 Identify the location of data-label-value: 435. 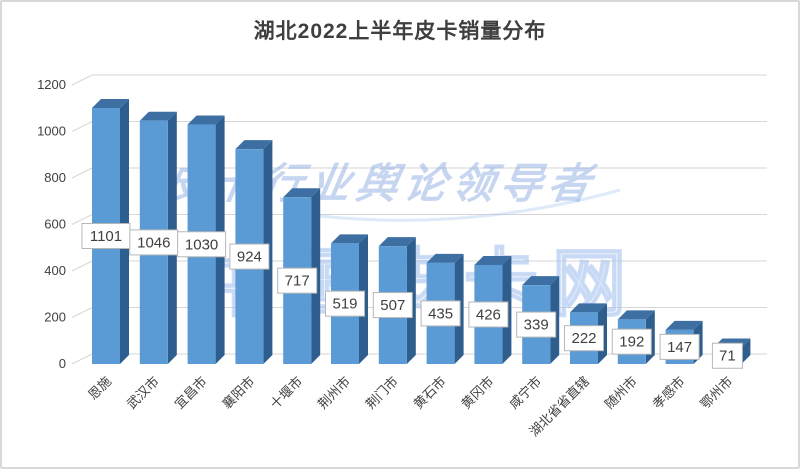
(440, 313).